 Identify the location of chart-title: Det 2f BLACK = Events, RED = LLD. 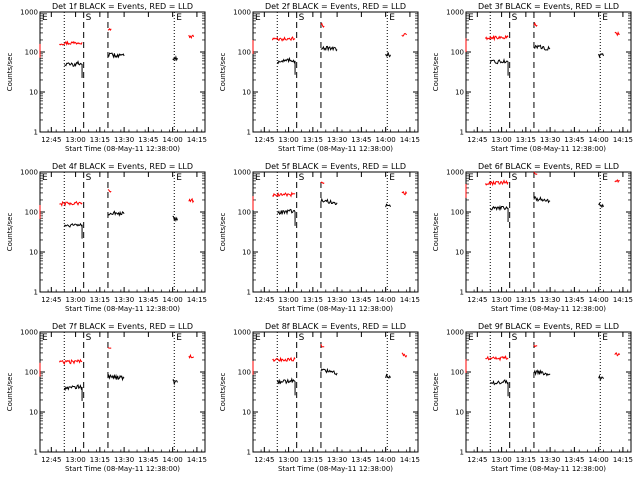
(335, 6).